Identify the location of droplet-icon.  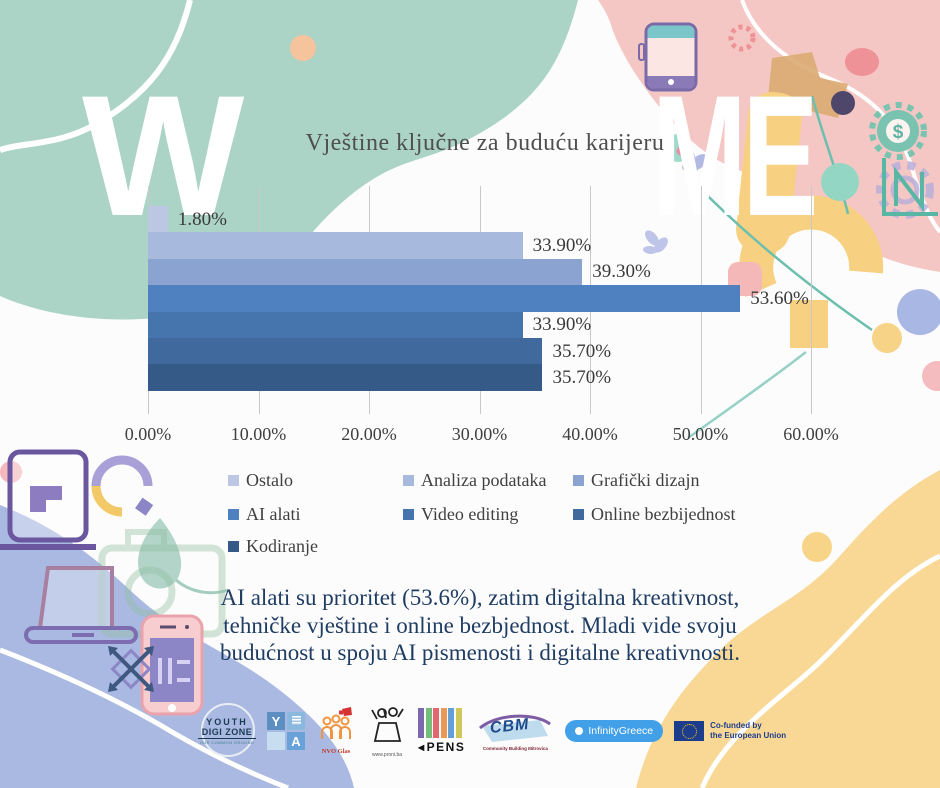
(160, 553).